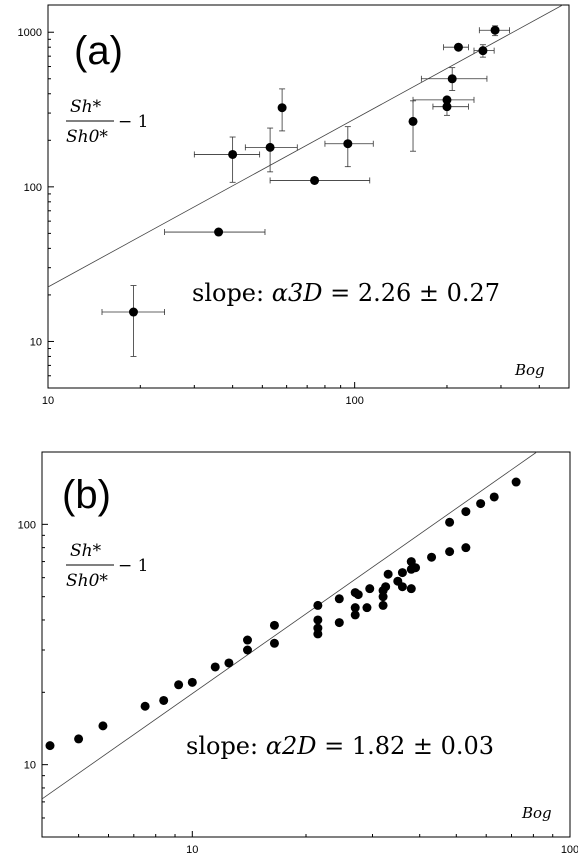 This screenshot has height=864, width=578. Describe the element at coordinates (86, 495) in the screenshot. I see `panel-b-label: (b)` at that location.